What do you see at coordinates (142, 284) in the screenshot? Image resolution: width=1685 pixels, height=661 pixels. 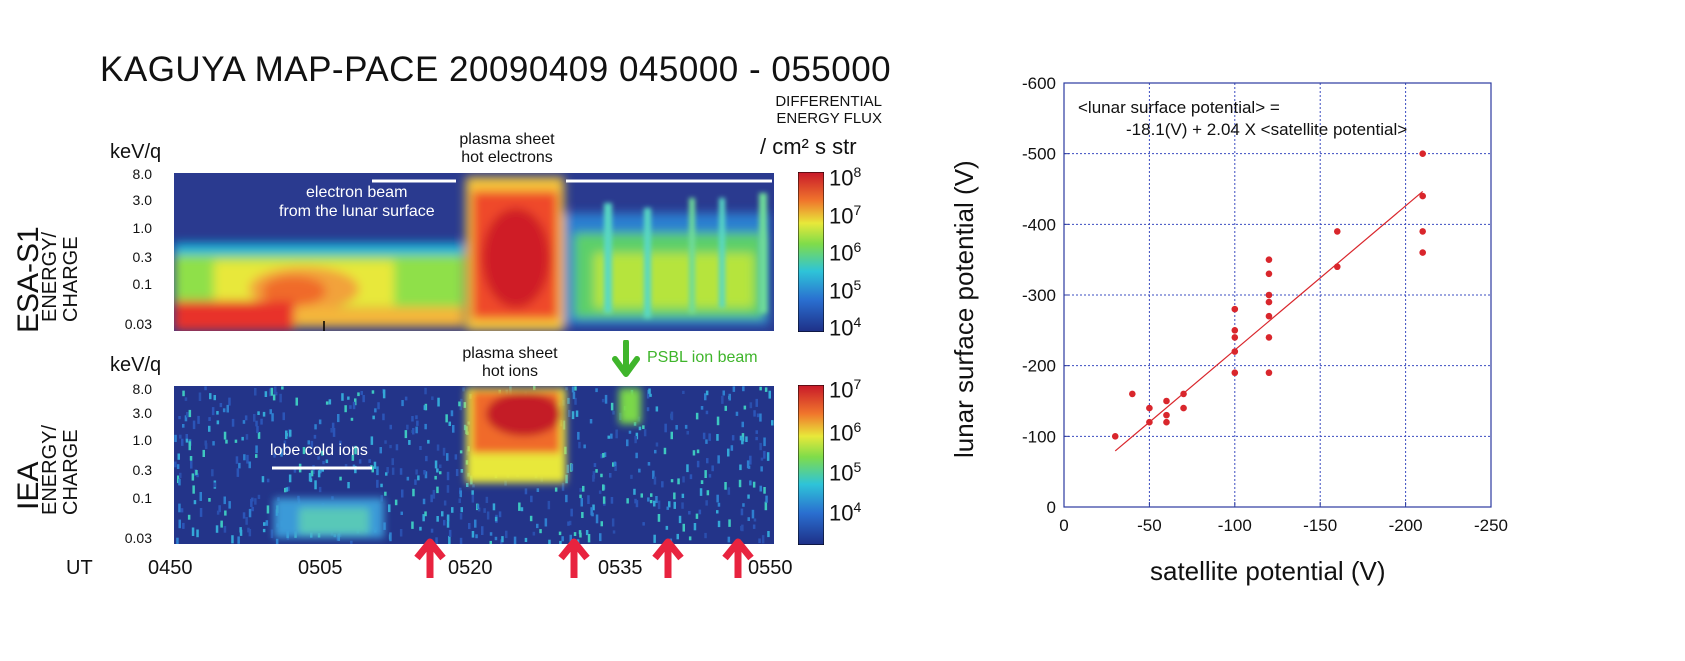 I see `esa-ytick: 0.1` at bounding box center [142, 284].